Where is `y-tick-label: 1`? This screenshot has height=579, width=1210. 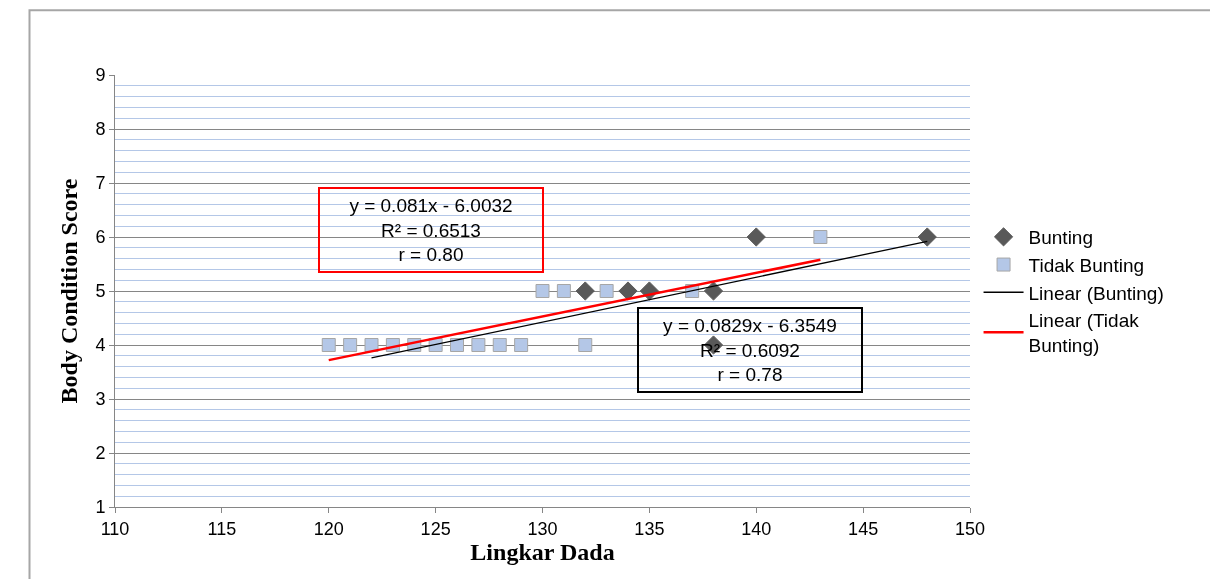 y-tick-label: 1 is located at coordinates (100, 507).